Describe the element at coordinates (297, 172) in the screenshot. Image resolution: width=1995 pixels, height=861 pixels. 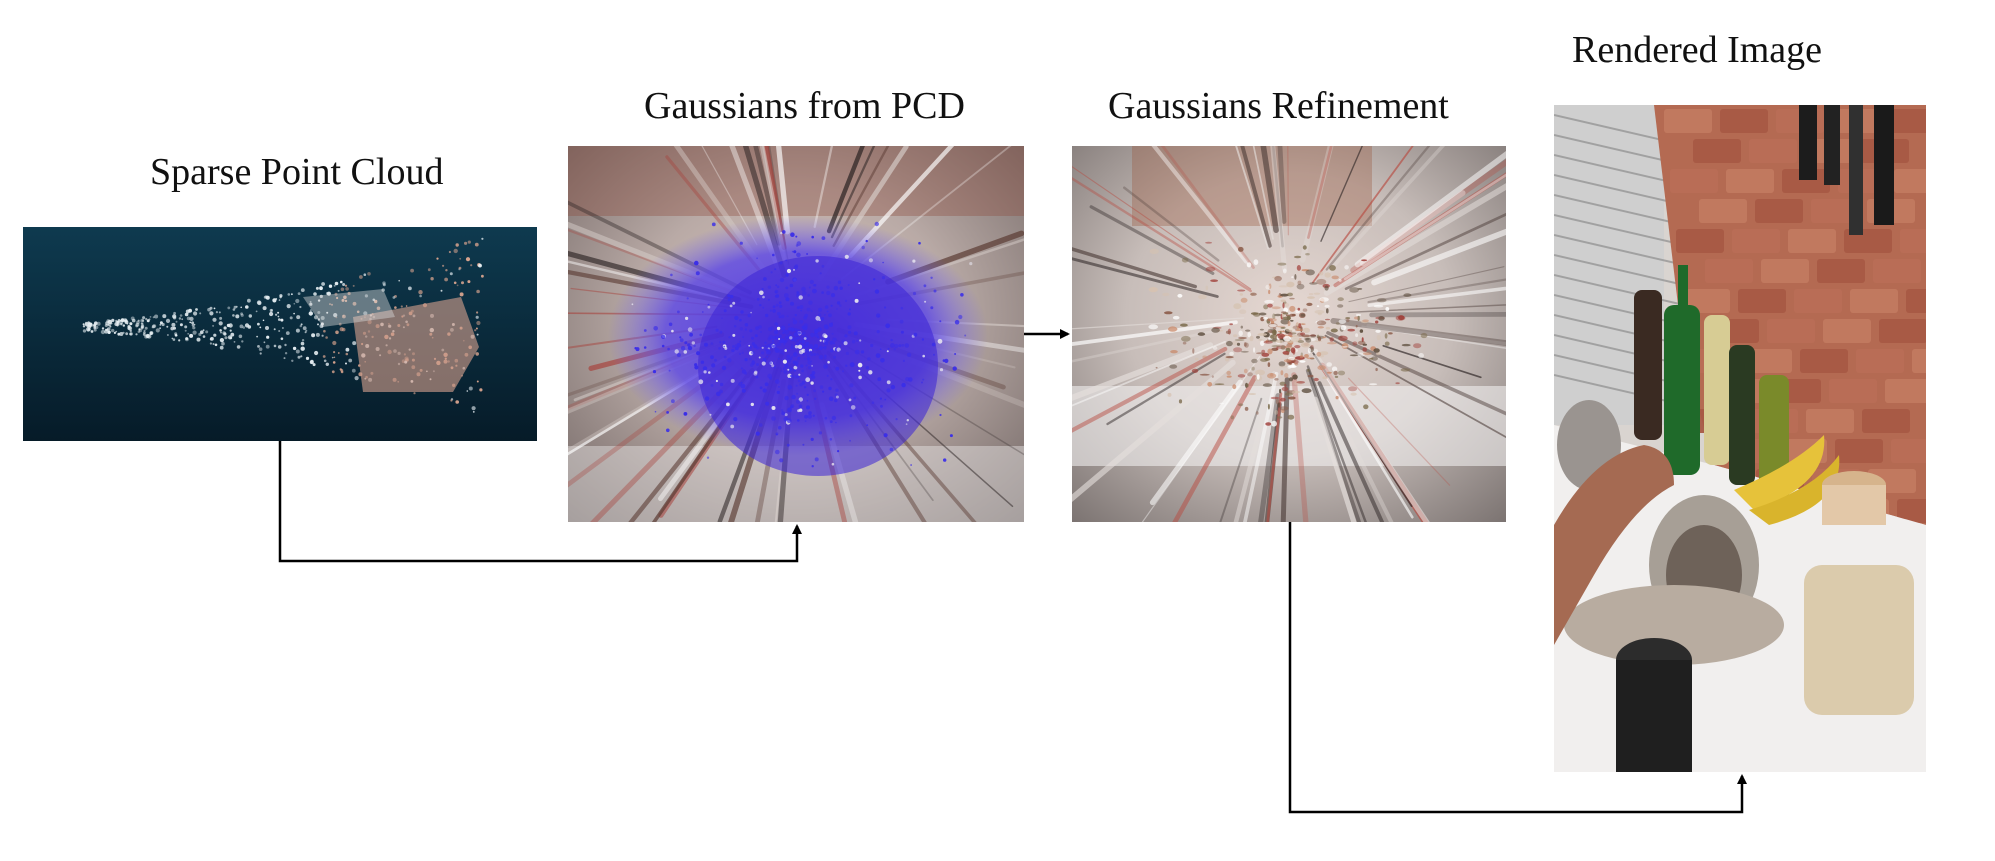
I see `sparse-point-cloud-title: Sparse Point Cloud` at that location.